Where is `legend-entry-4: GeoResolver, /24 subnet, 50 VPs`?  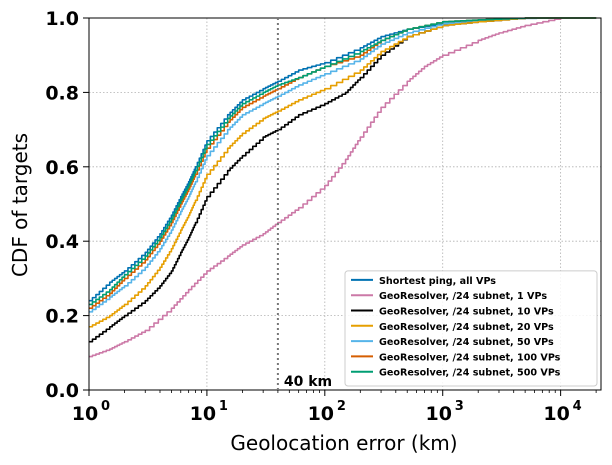
legend-entry-4: GeoResolver, /24 subnet, 50 VPs is located at coordinates (466, 342).